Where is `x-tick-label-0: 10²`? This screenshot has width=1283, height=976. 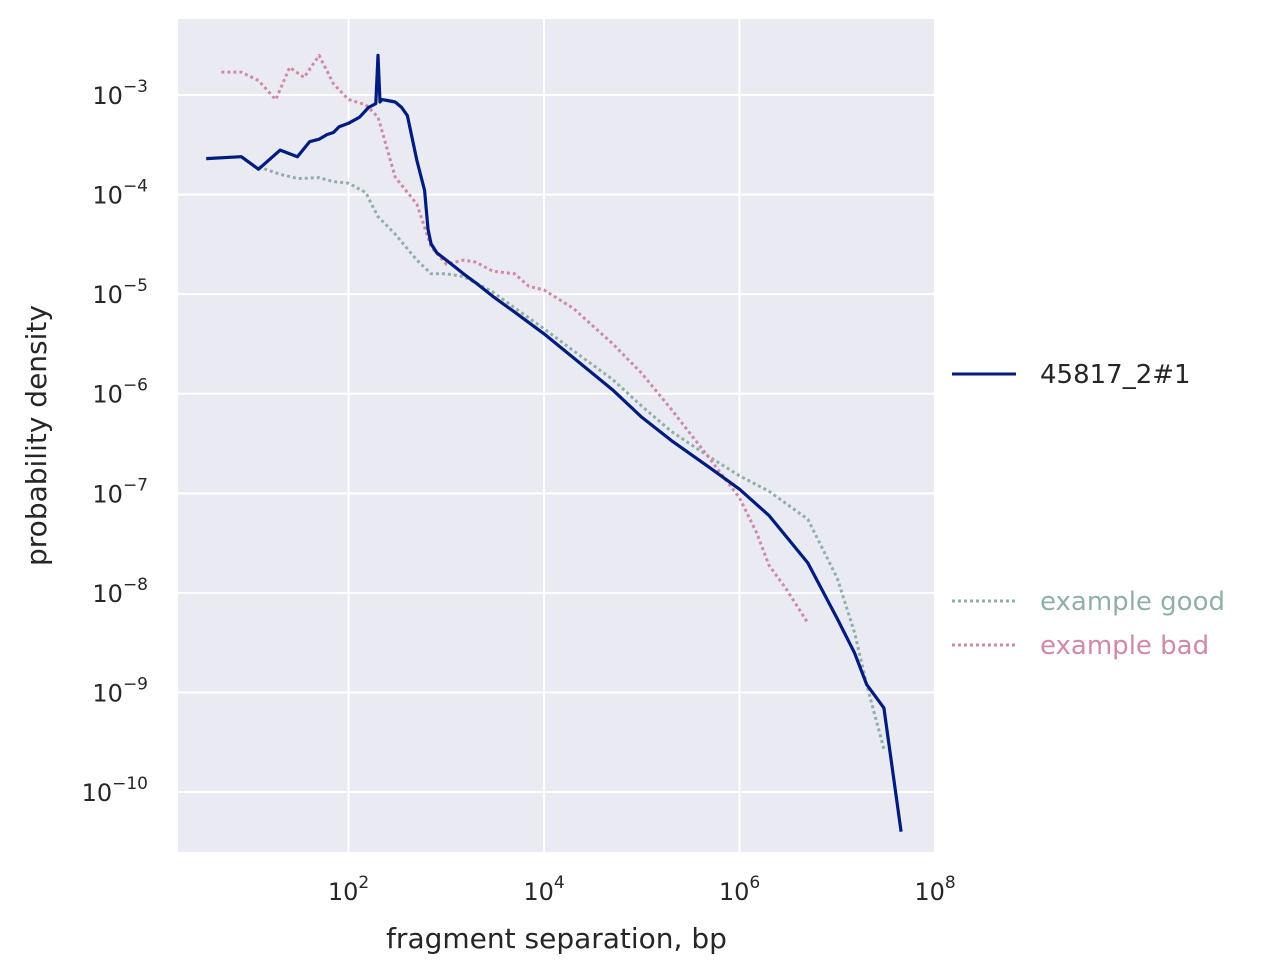
x-tick-label-0: 10² is located at coordinates (348, 889).